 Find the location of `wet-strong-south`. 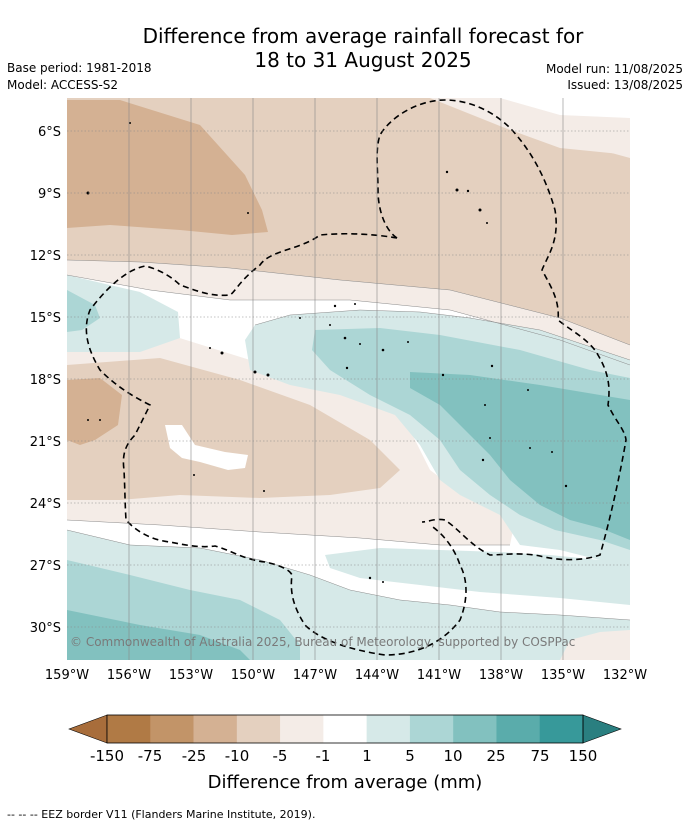

wet-strong-south is located at coordinates (158, 635).